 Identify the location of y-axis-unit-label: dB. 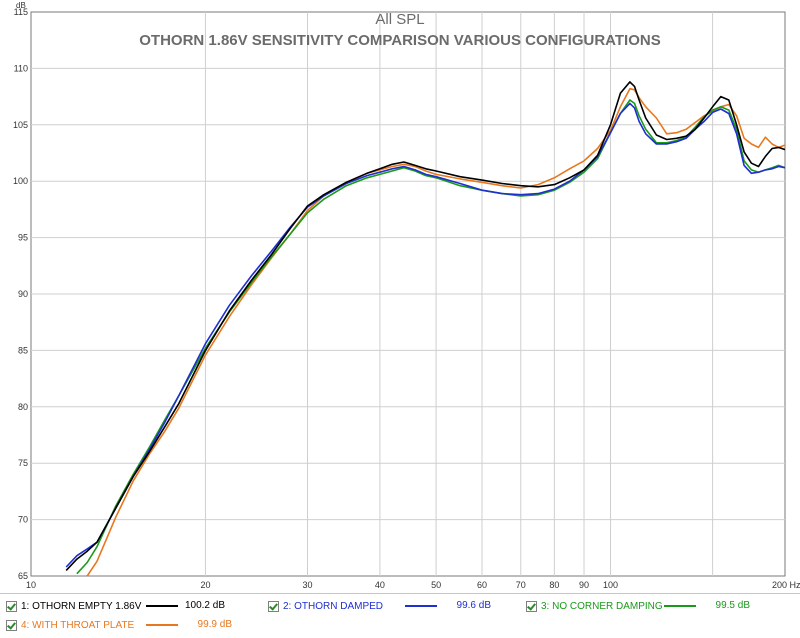
(21, 5).